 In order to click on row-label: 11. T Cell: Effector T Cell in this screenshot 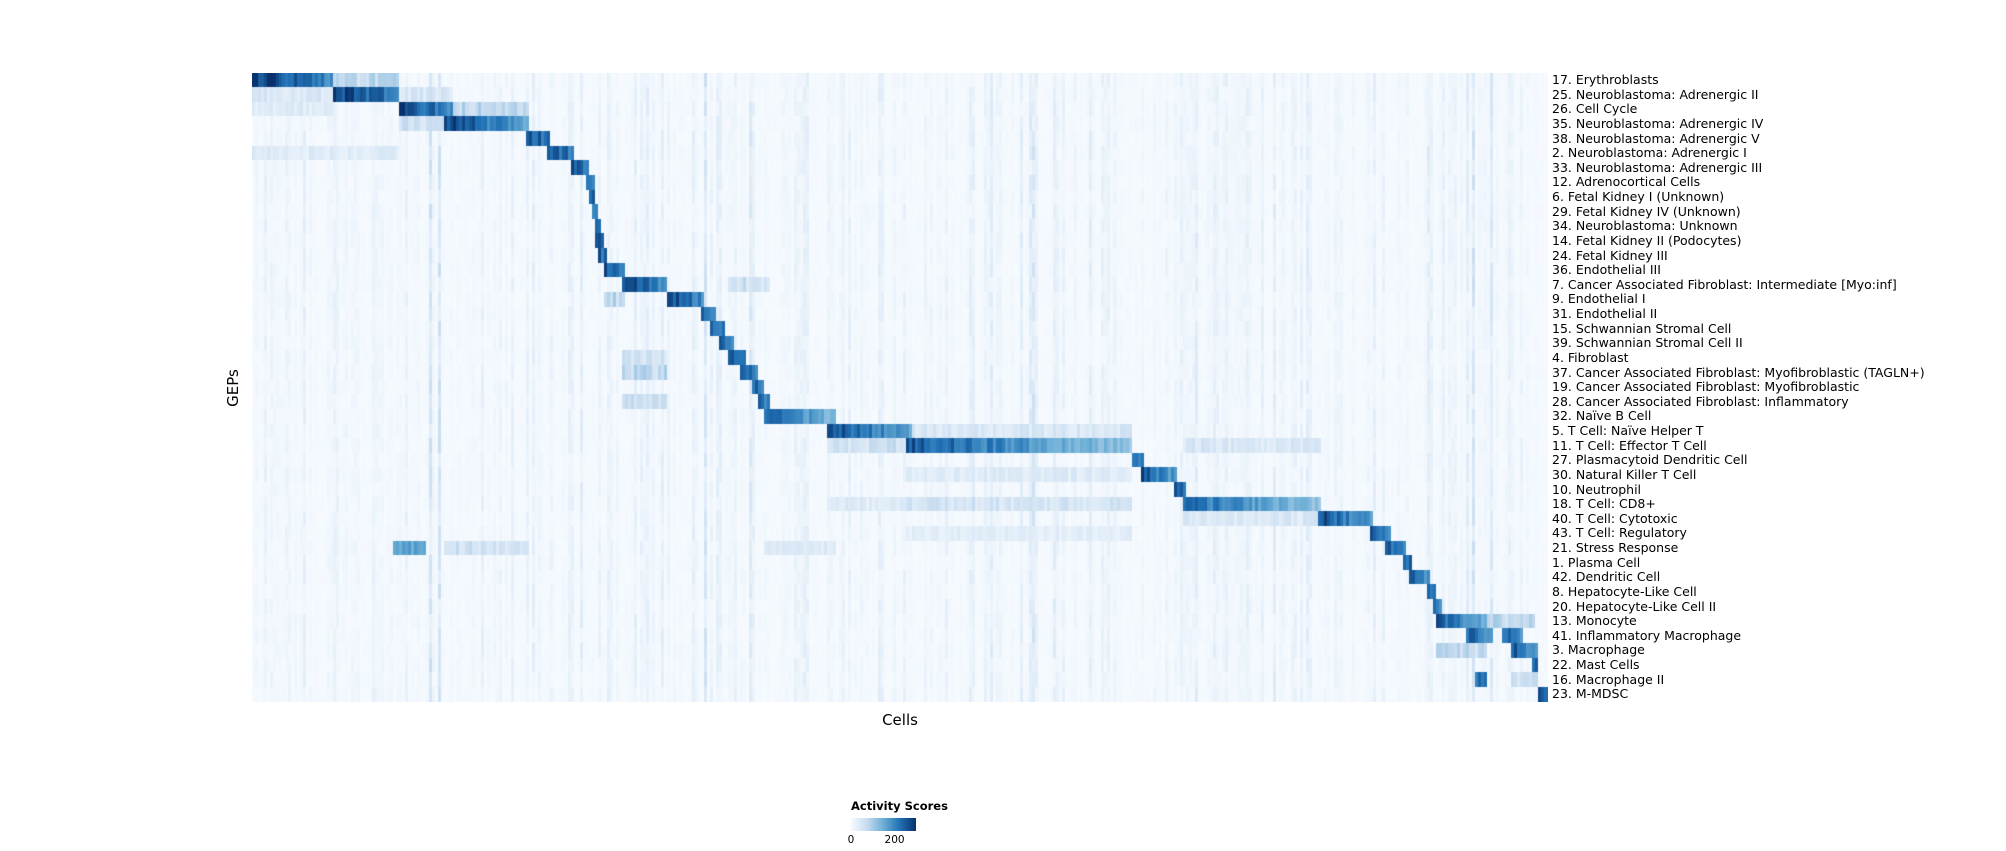, I will do `click(1629, 445)`.